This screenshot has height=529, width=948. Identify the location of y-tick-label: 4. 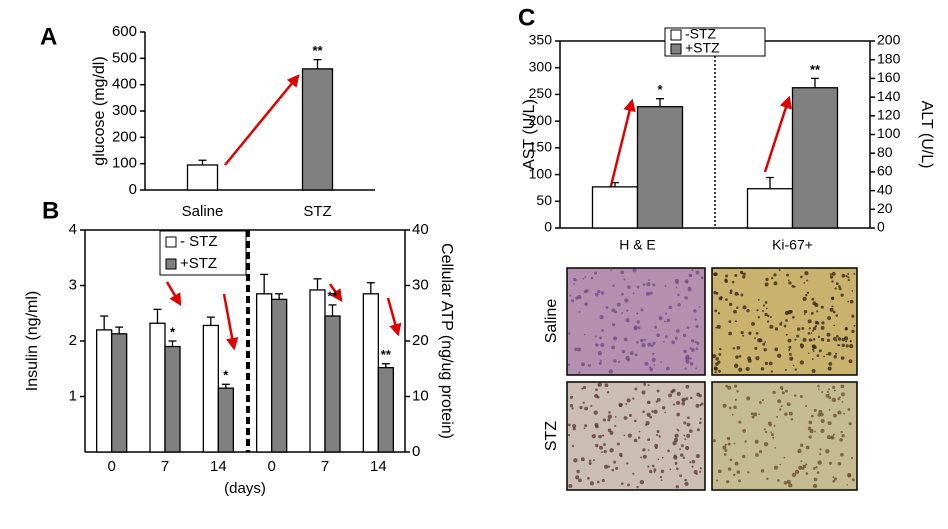
(73, 229).